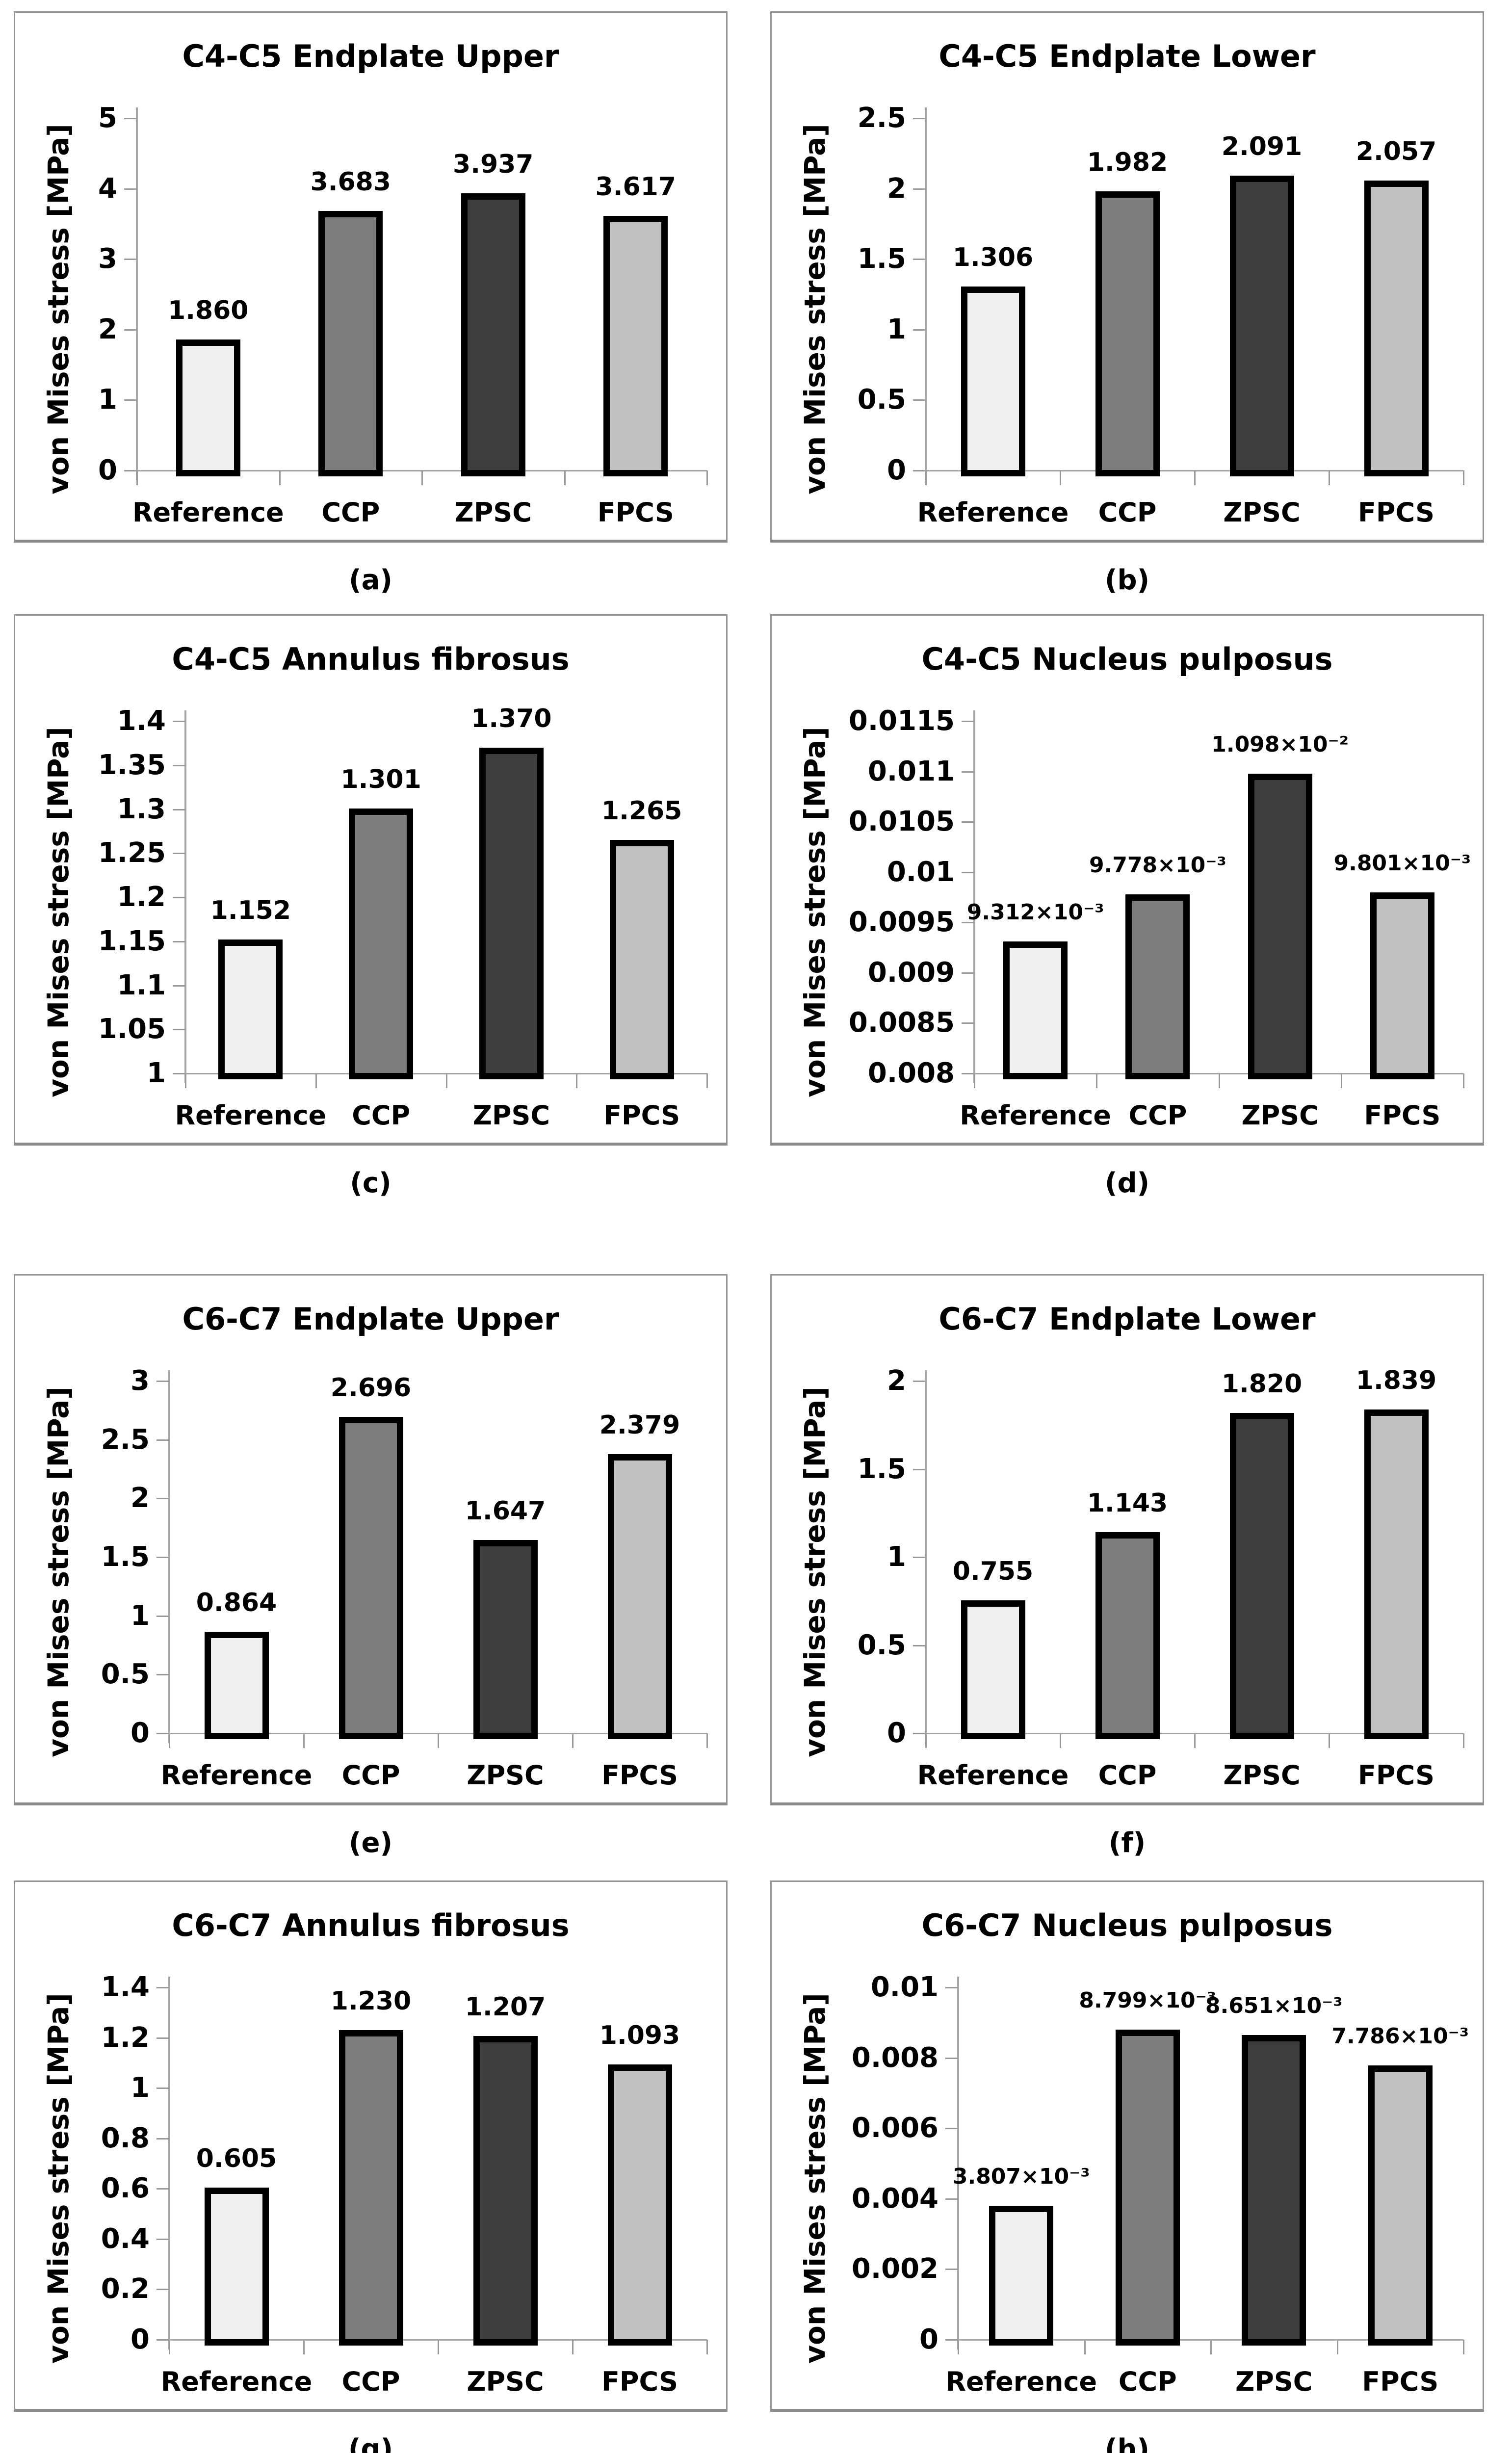  I want to click on y-tick-label: 0.0095, so click(901, 922).